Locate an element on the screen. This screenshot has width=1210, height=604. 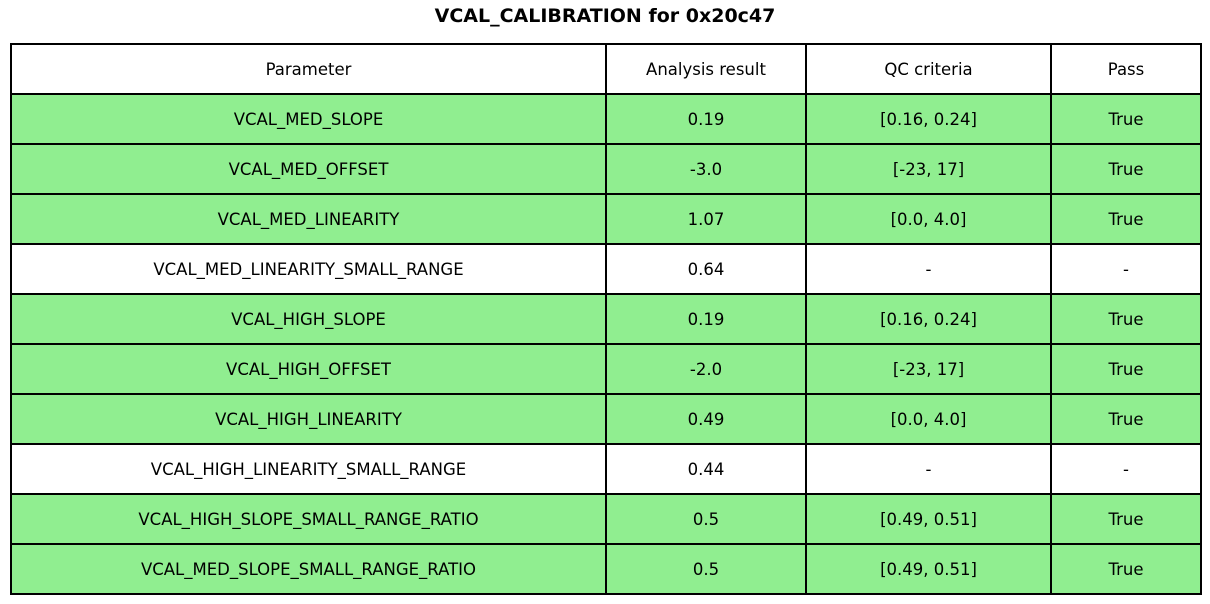
table-row: VCAL_MED_LINEARITY_SMALL_RANGE 0.64 - - is located at coordinates (606, 269).